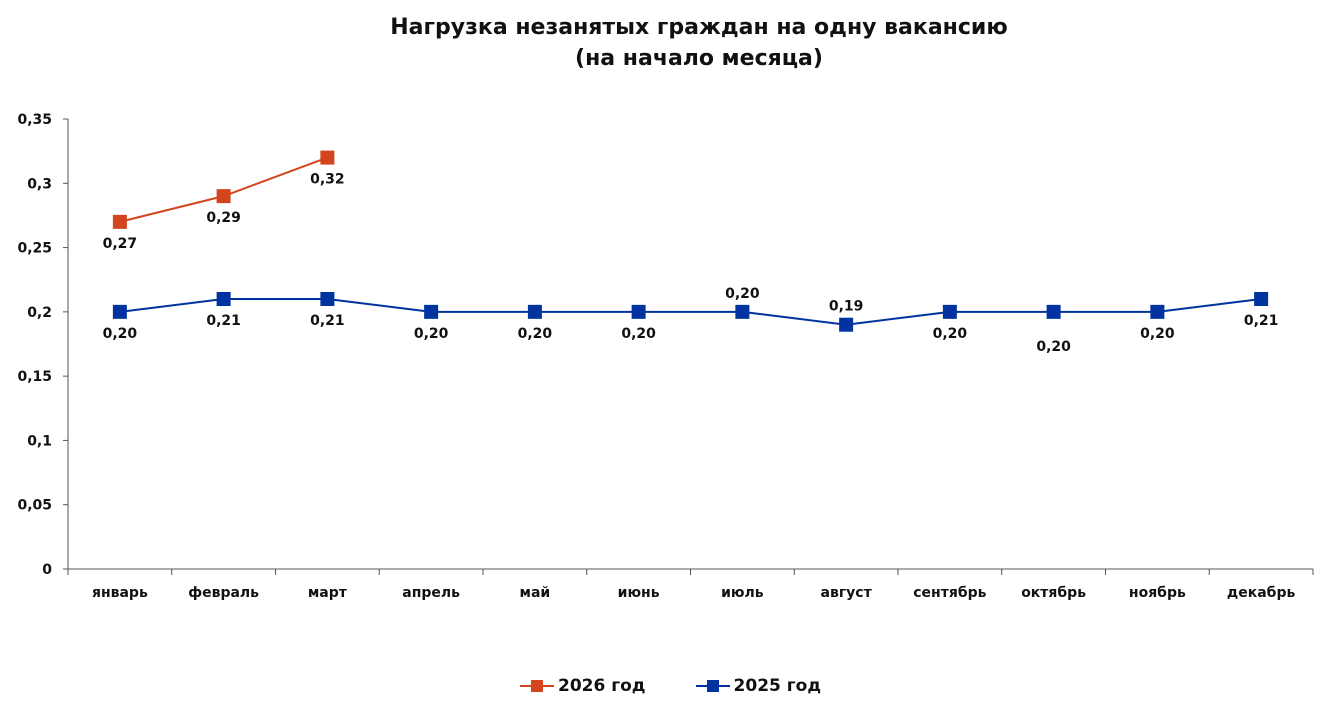  Describe the element at coordinates (328, 593) in the screenshot. I see `x-tick-label: март` at that location.